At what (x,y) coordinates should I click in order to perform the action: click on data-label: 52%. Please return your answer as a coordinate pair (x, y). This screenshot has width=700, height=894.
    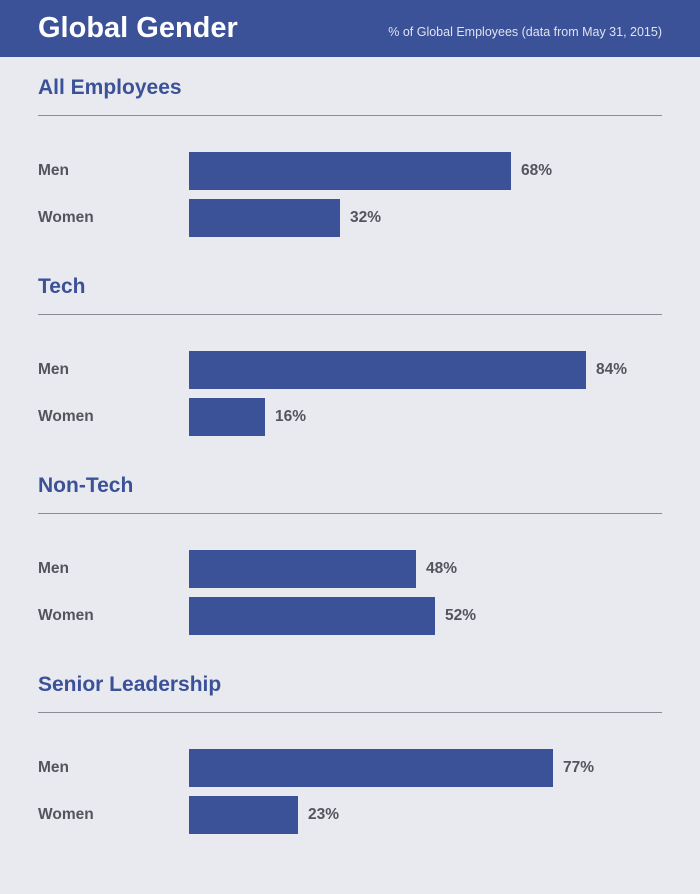
    Looking at the image, I should click on (461, 615).